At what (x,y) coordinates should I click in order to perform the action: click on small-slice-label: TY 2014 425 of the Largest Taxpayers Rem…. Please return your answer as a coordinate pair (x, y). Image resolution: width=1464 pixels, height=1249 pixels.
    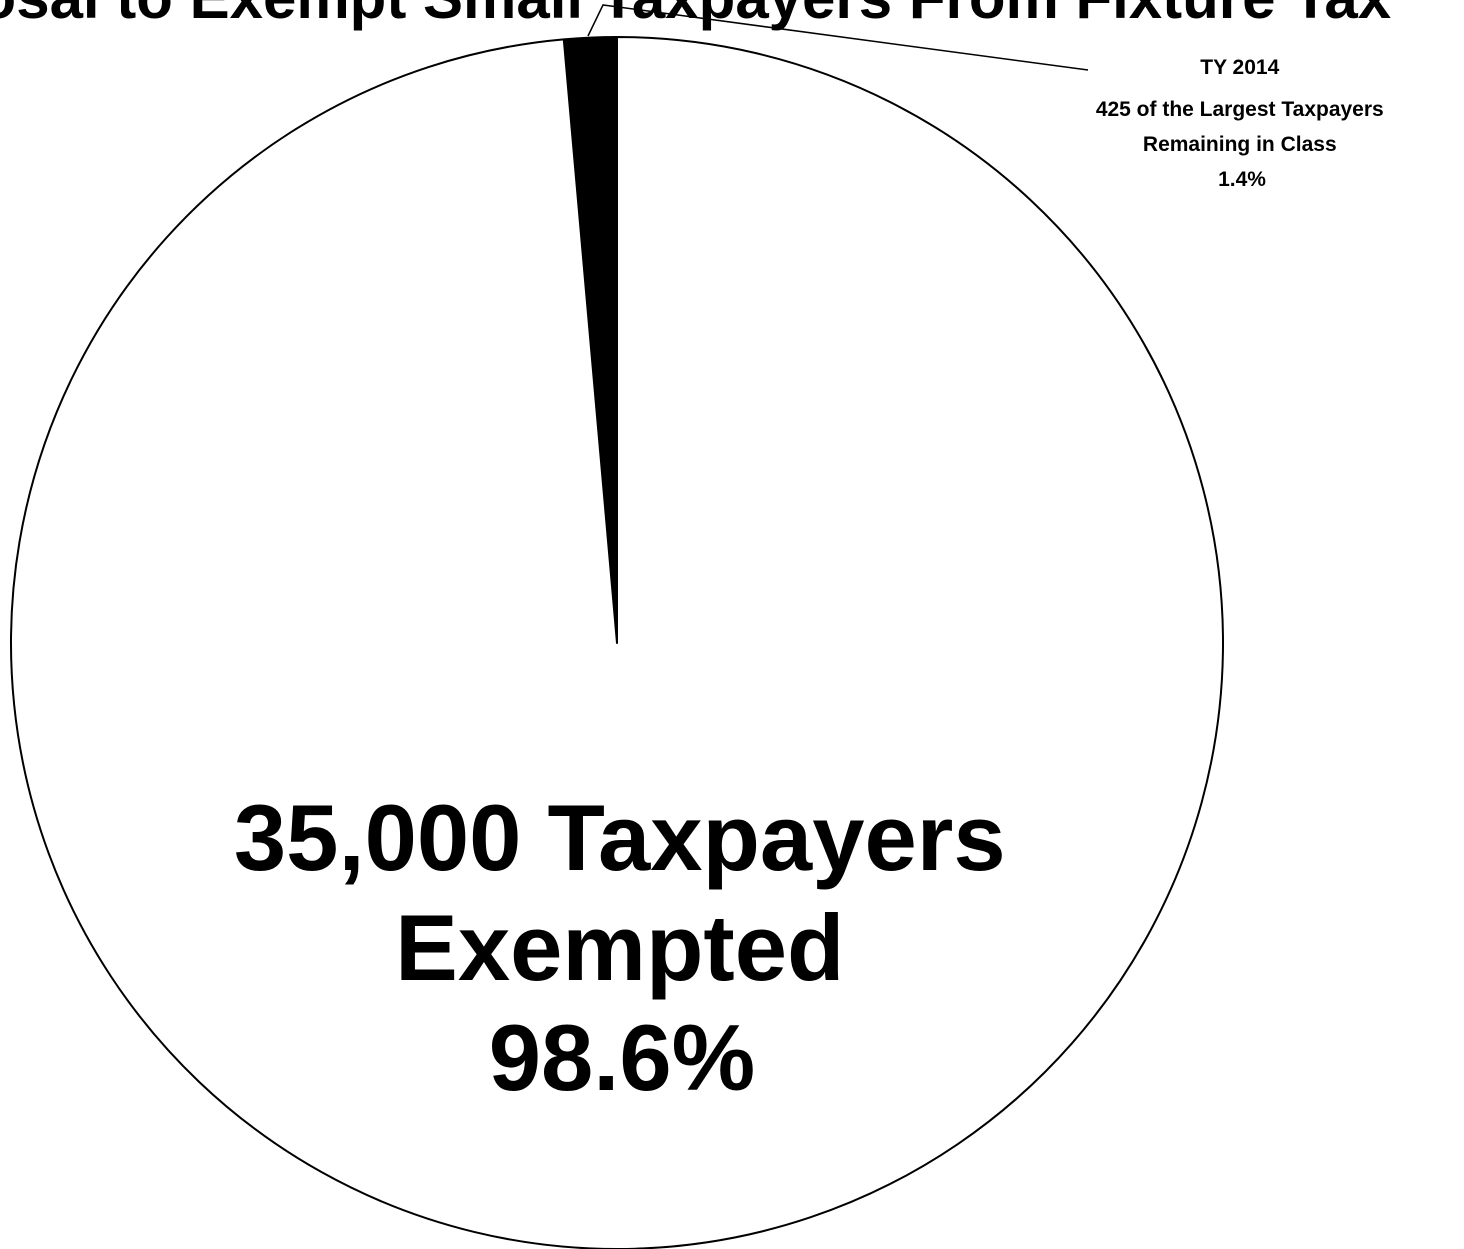
    Looking at the image, I should click on (1242, 123).